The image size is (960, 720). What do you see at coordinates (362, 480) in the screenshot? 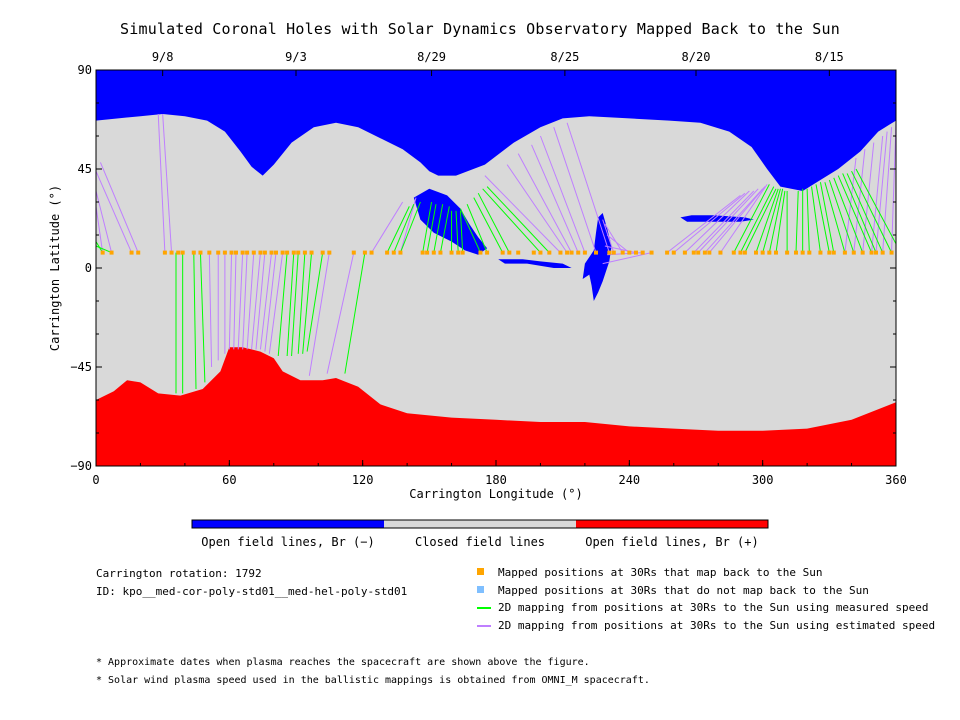
I see `x-tick-label: 120` at bounding box center [362, 480].